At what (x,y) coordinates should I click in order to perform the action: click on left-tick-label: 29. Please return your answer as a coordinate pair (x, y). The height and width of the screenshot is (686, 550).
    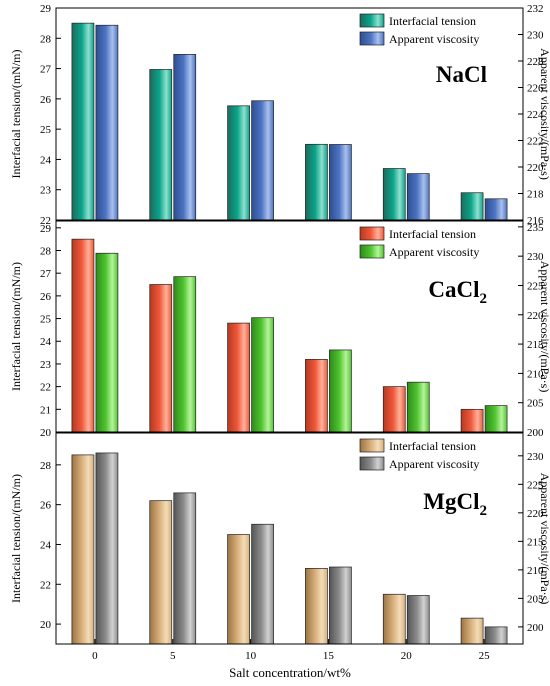
    Looking at the image, I should click on (46, 9).